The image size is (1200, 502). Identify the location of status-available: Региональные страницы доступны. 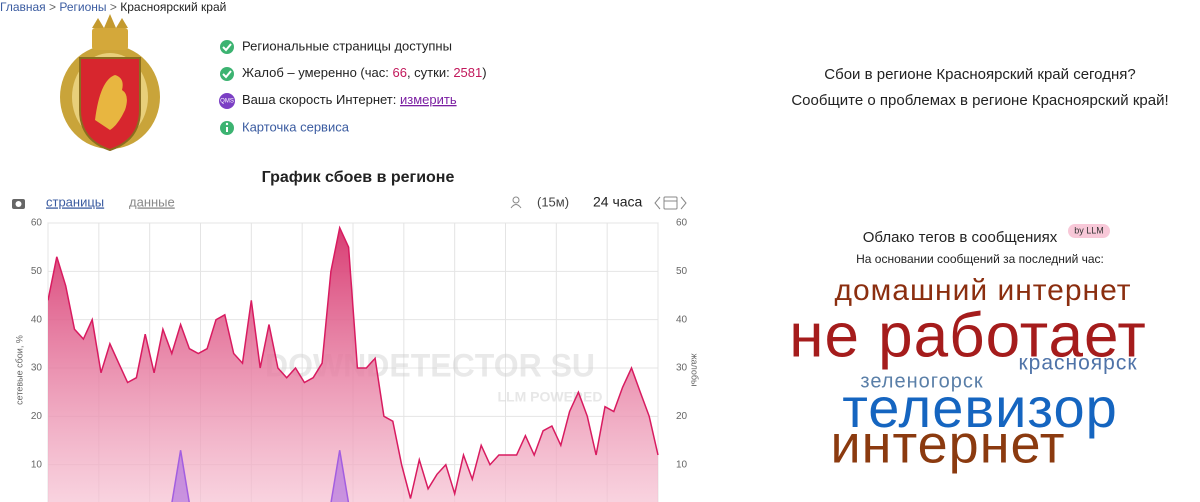
(336, 46).